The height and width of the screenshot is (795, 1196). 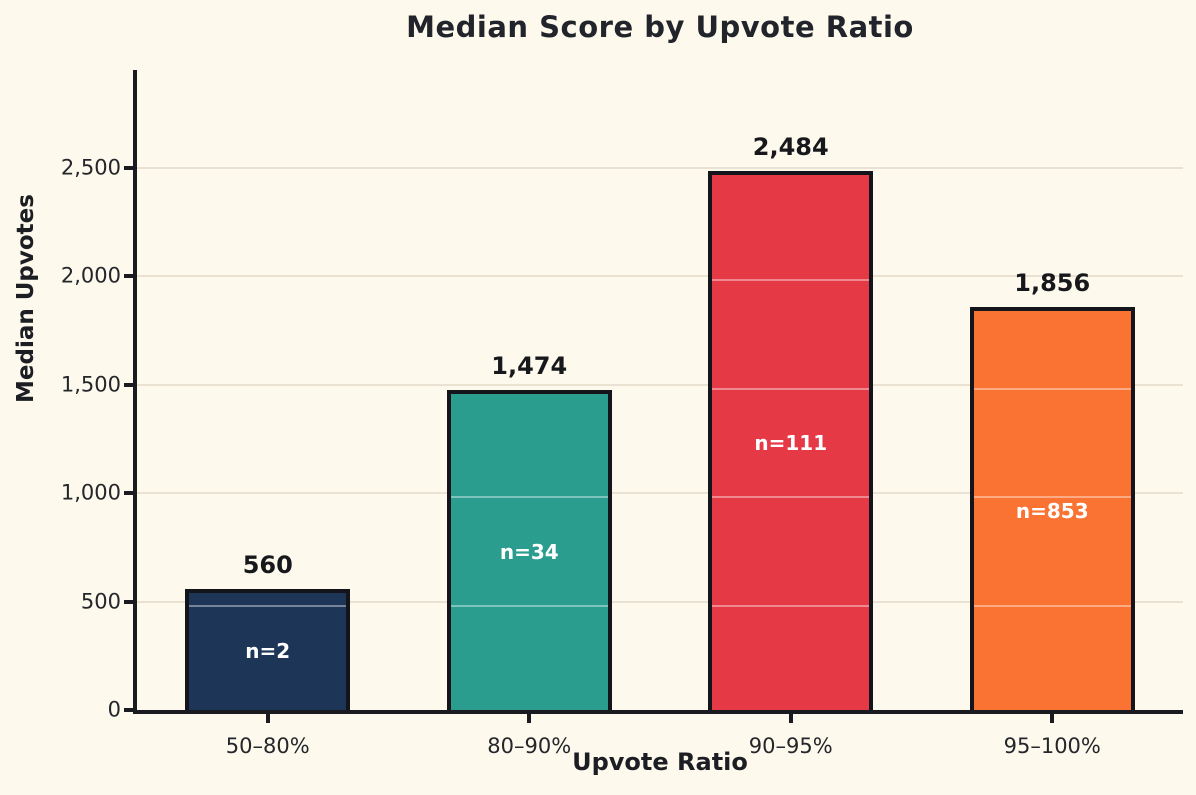 What do you see at coordinates (660, 762) in the screenshot?
I see `x-axis-label: Upvote Ratio` at bounding box center [660, 762].